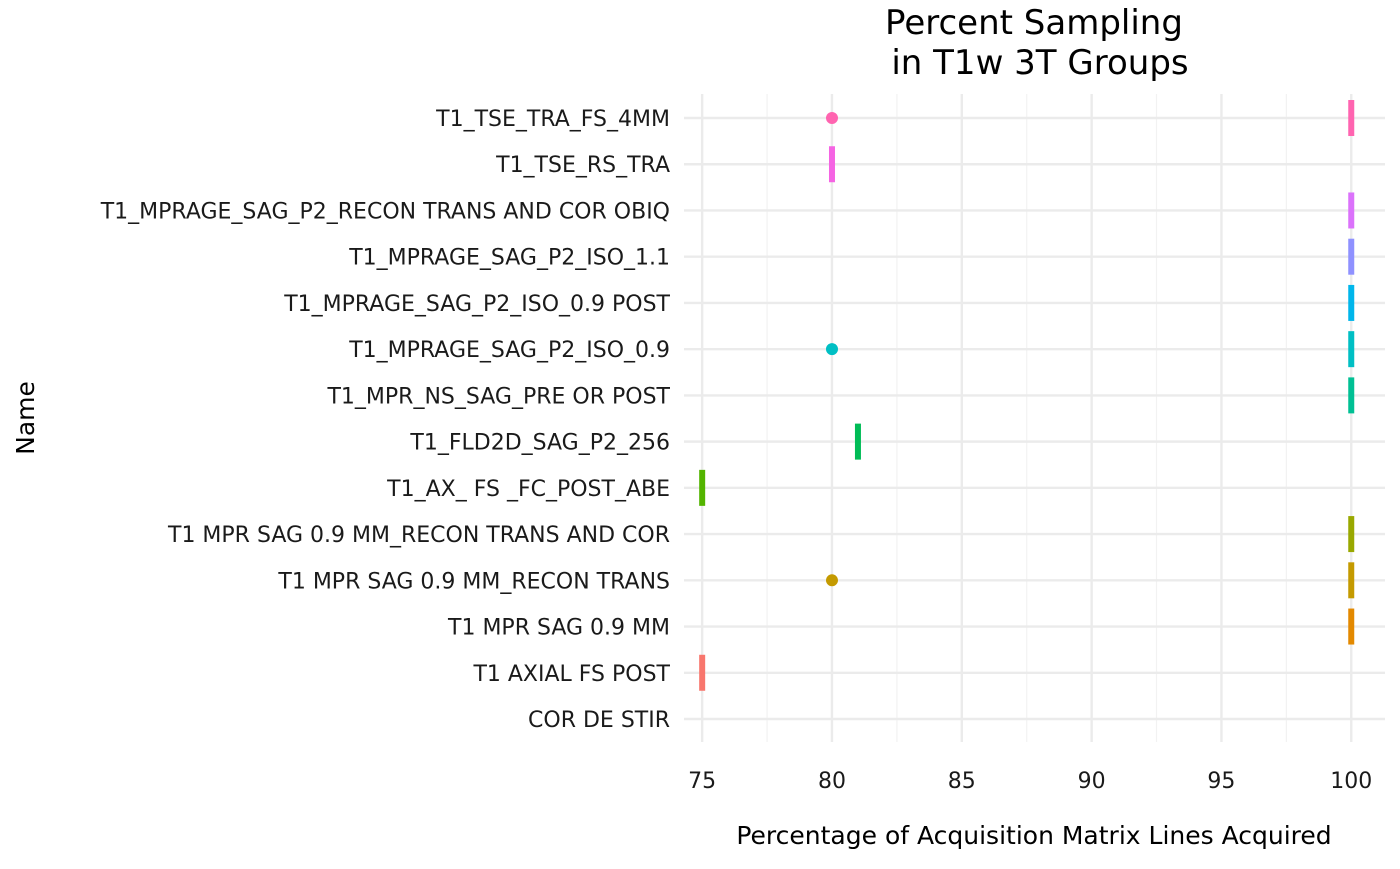 The width and height of the screenshot is (1400, 869). What do you see at coordinates (962, 781) in the screenshot?
I see `x-tick-label: 85` at bounding box center [962, 781].